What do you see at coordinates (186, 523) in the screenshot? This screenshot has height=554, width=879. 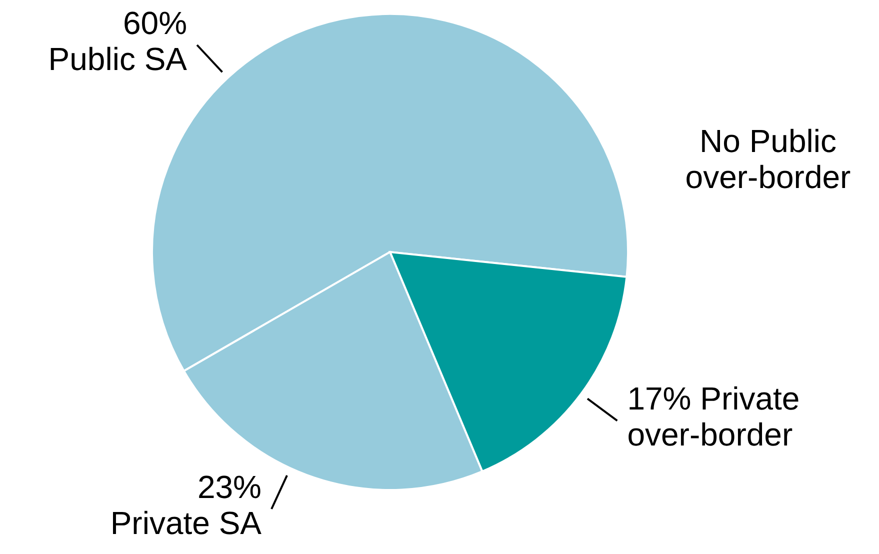 I see `slice-label: Private SA` at bounding box center [186, 523].